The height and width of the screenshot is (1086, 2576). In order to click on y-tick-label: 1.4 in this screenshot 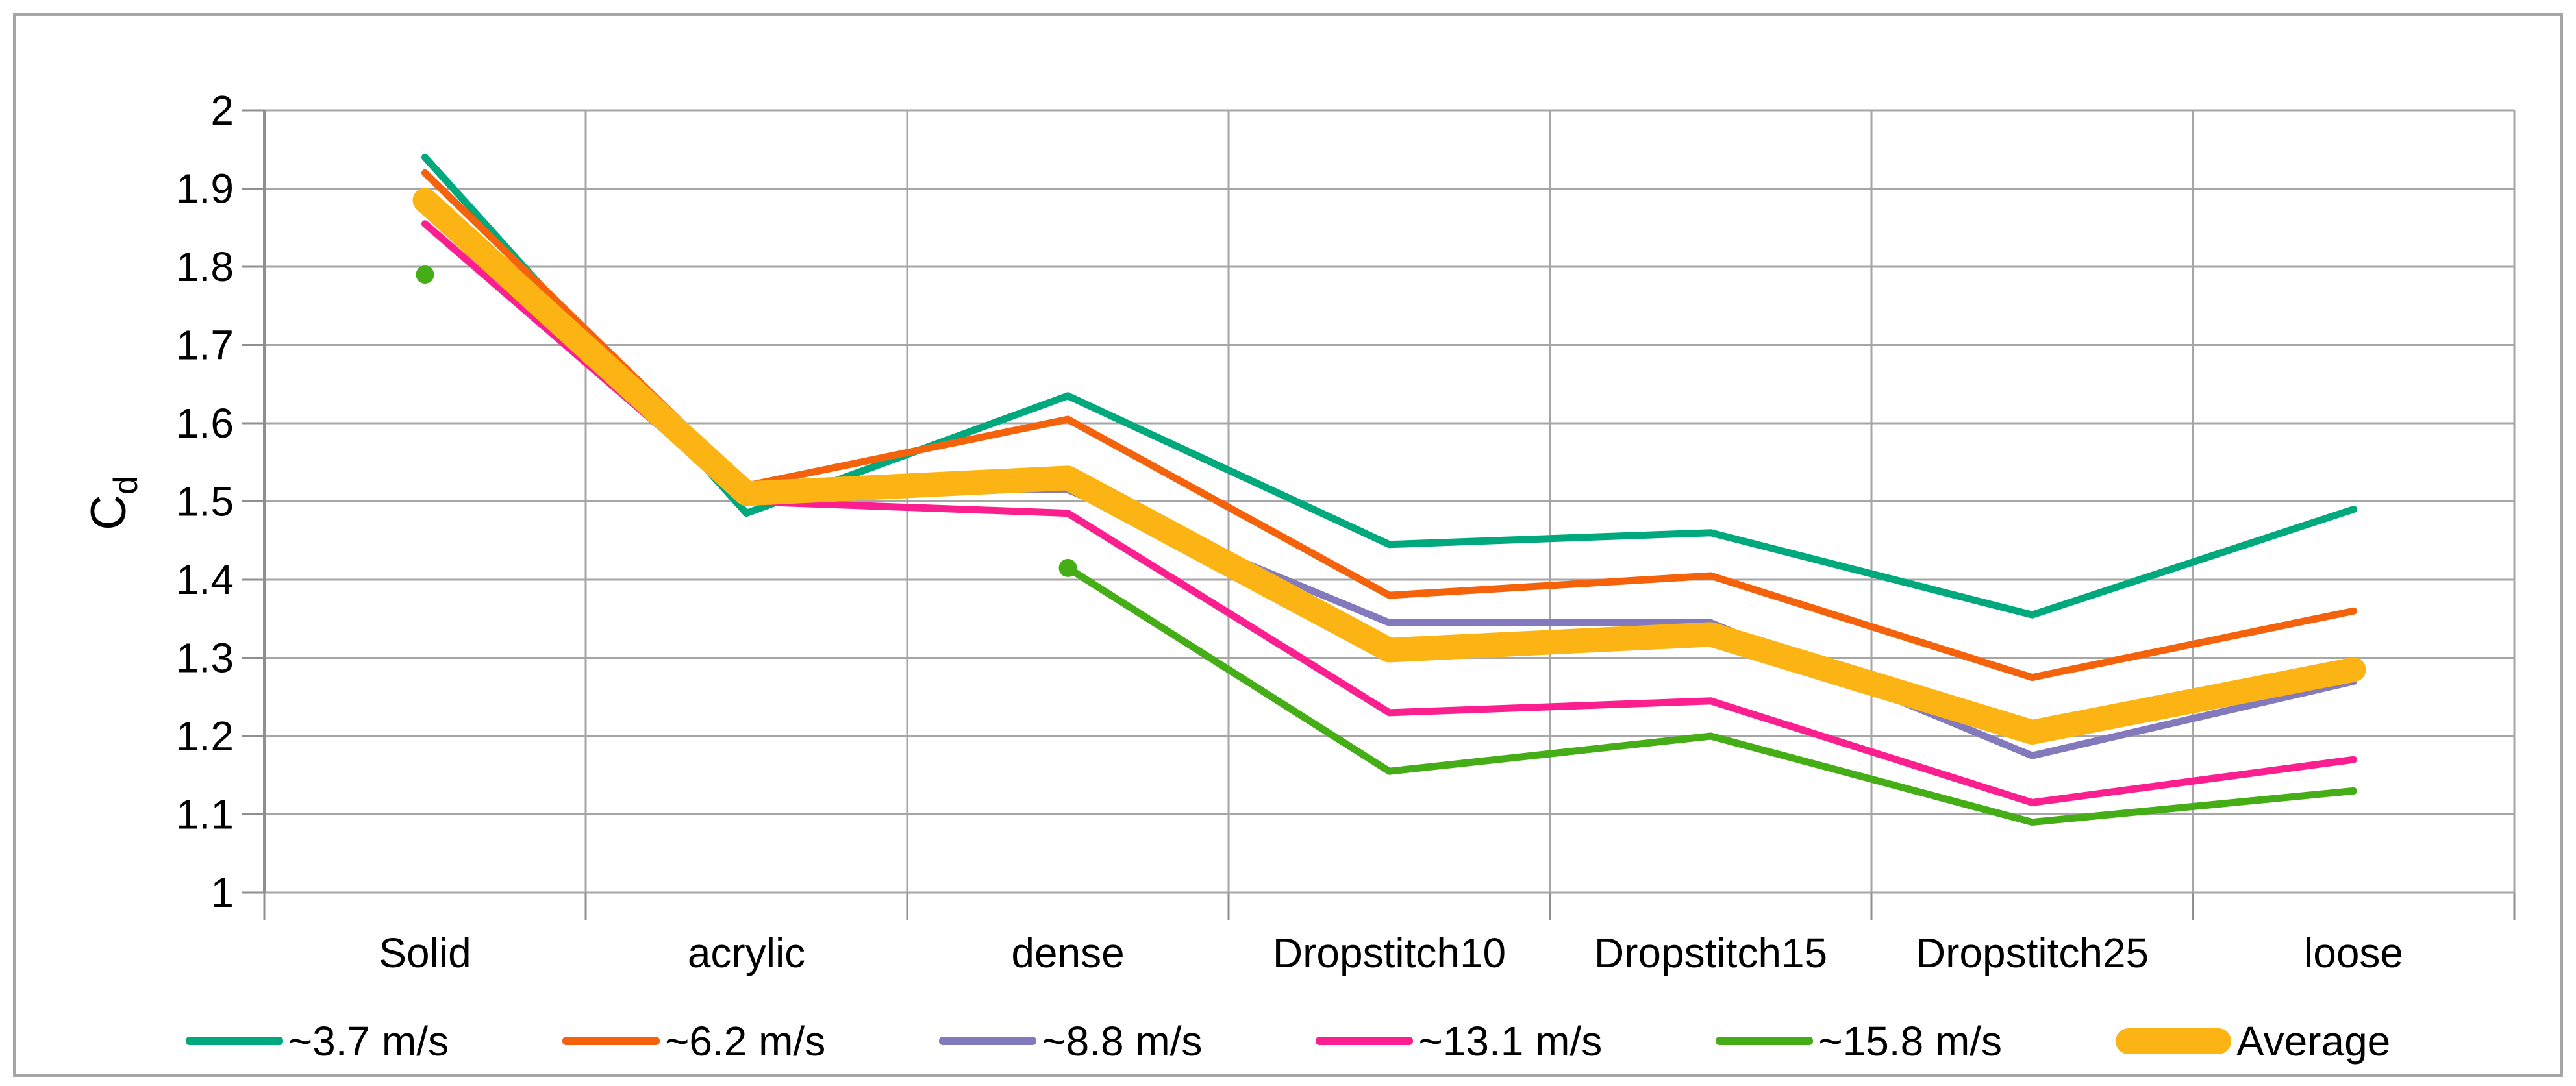, I will do `click(205, 579)`.